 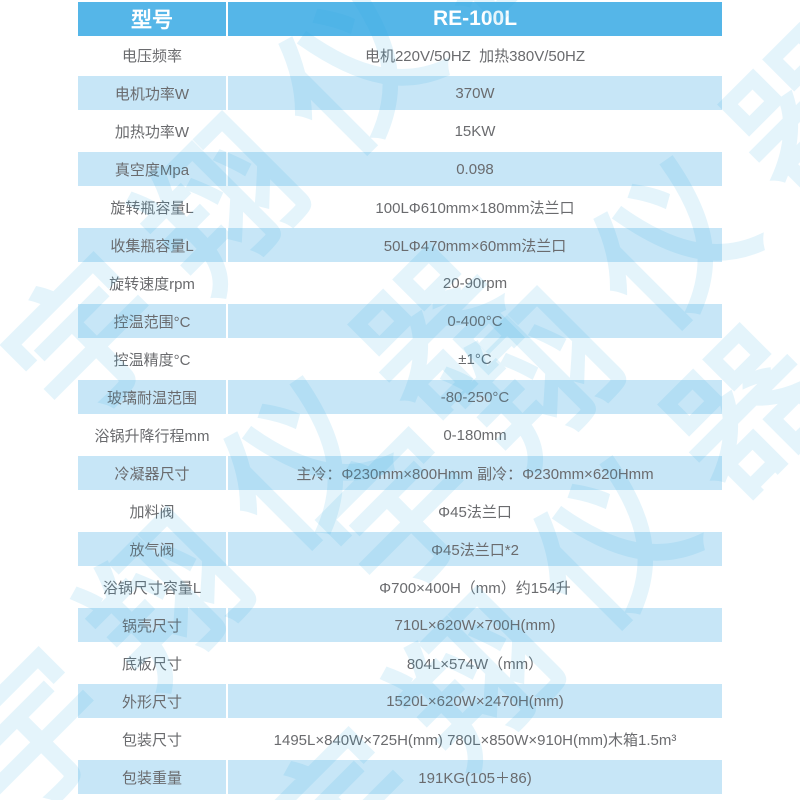 What do you see at coordinates (153, 93) in the screenshot?
I see `spec-label: 电机功率W` at bounding box center [153, 93].